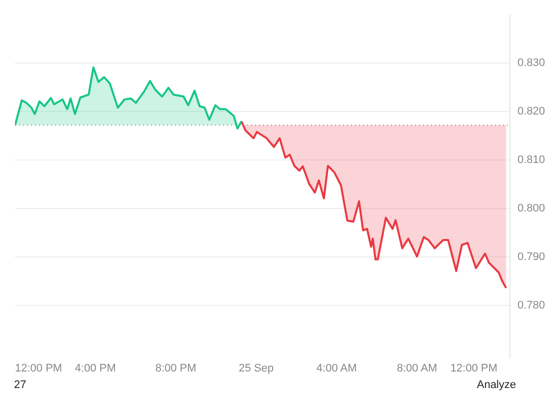  Describe the element at coordinates (531, 63) in the screenshot. I see `y-tick-label: 0.830` at that location.